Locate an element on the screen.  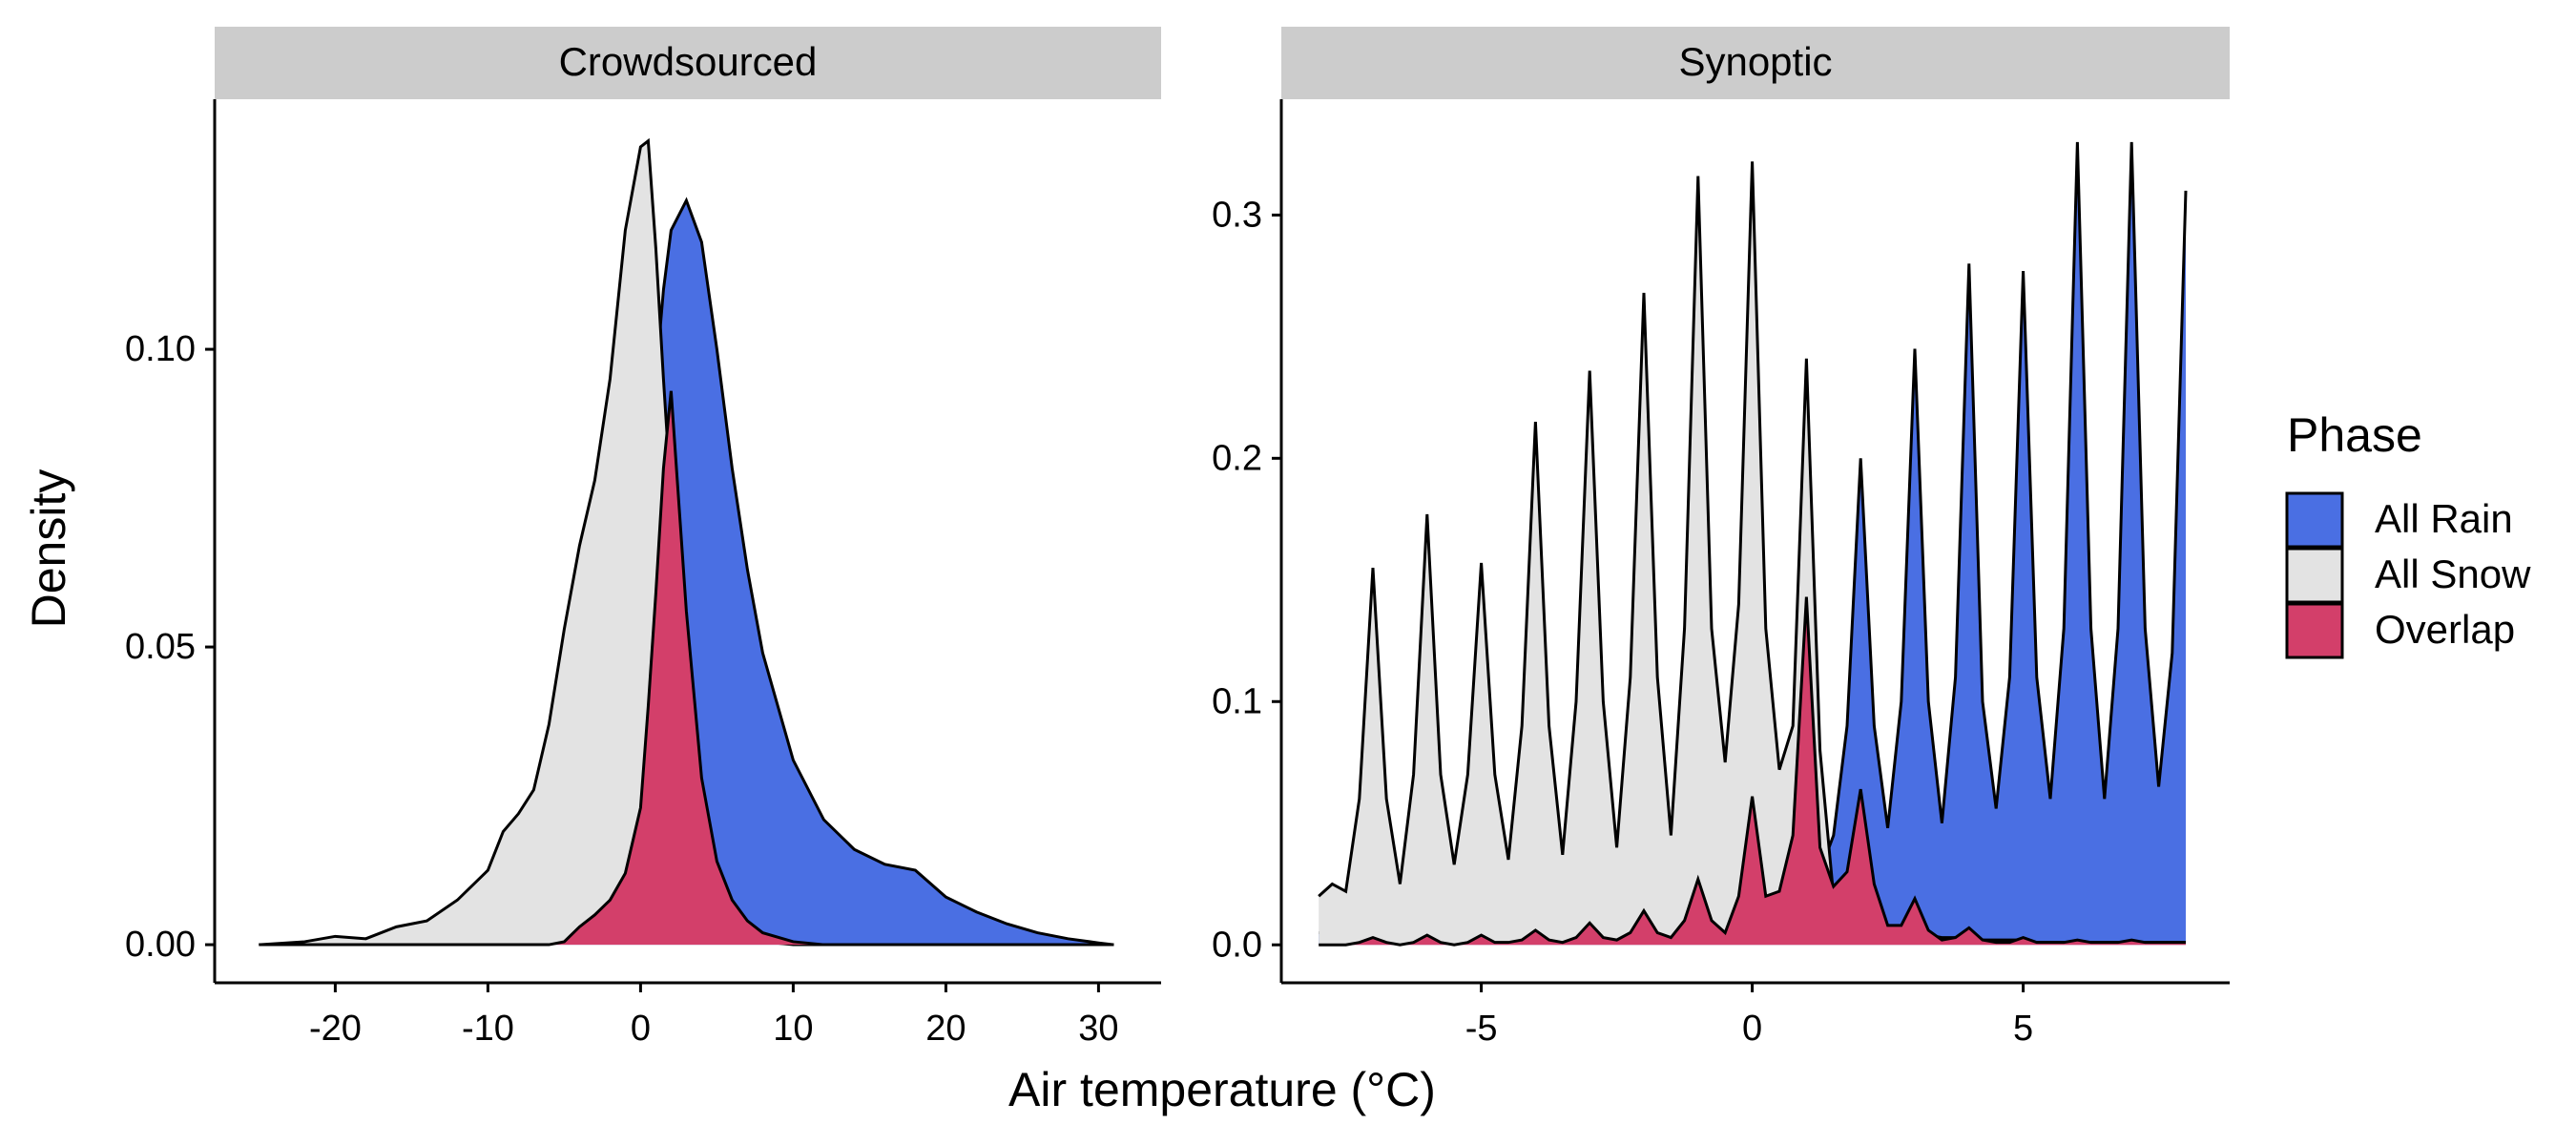
density-line is located at coordinates (1752, 771).